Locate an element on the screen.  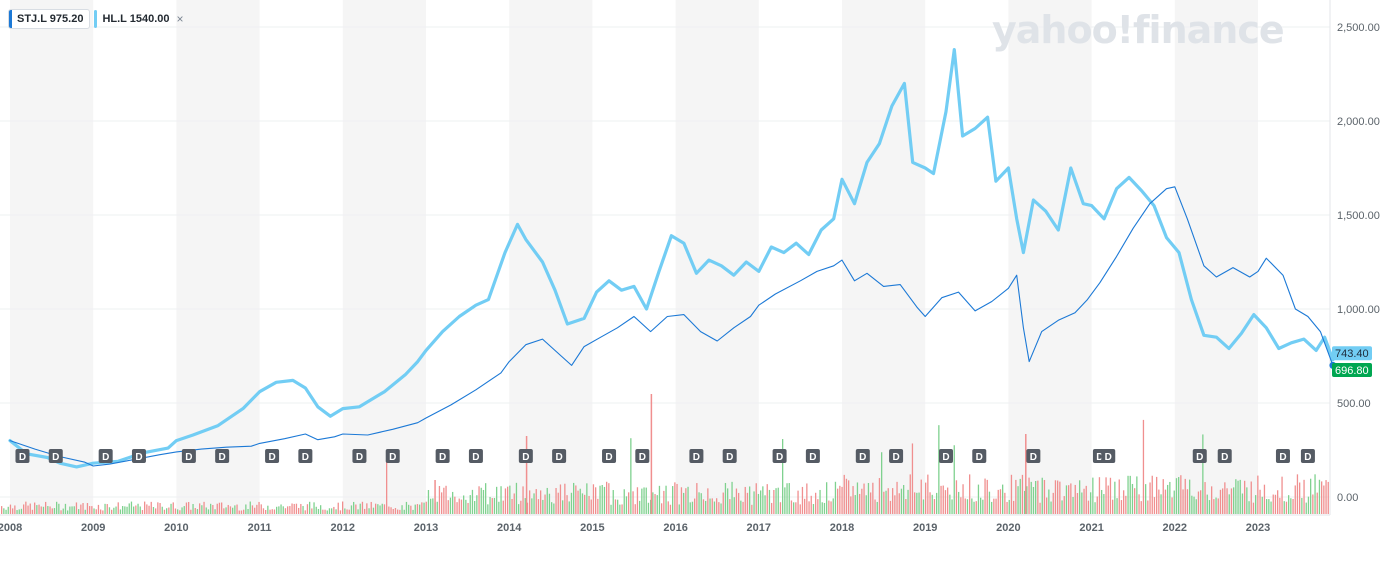
x-tick-label: 2013 is located at coordinates (426, 528).